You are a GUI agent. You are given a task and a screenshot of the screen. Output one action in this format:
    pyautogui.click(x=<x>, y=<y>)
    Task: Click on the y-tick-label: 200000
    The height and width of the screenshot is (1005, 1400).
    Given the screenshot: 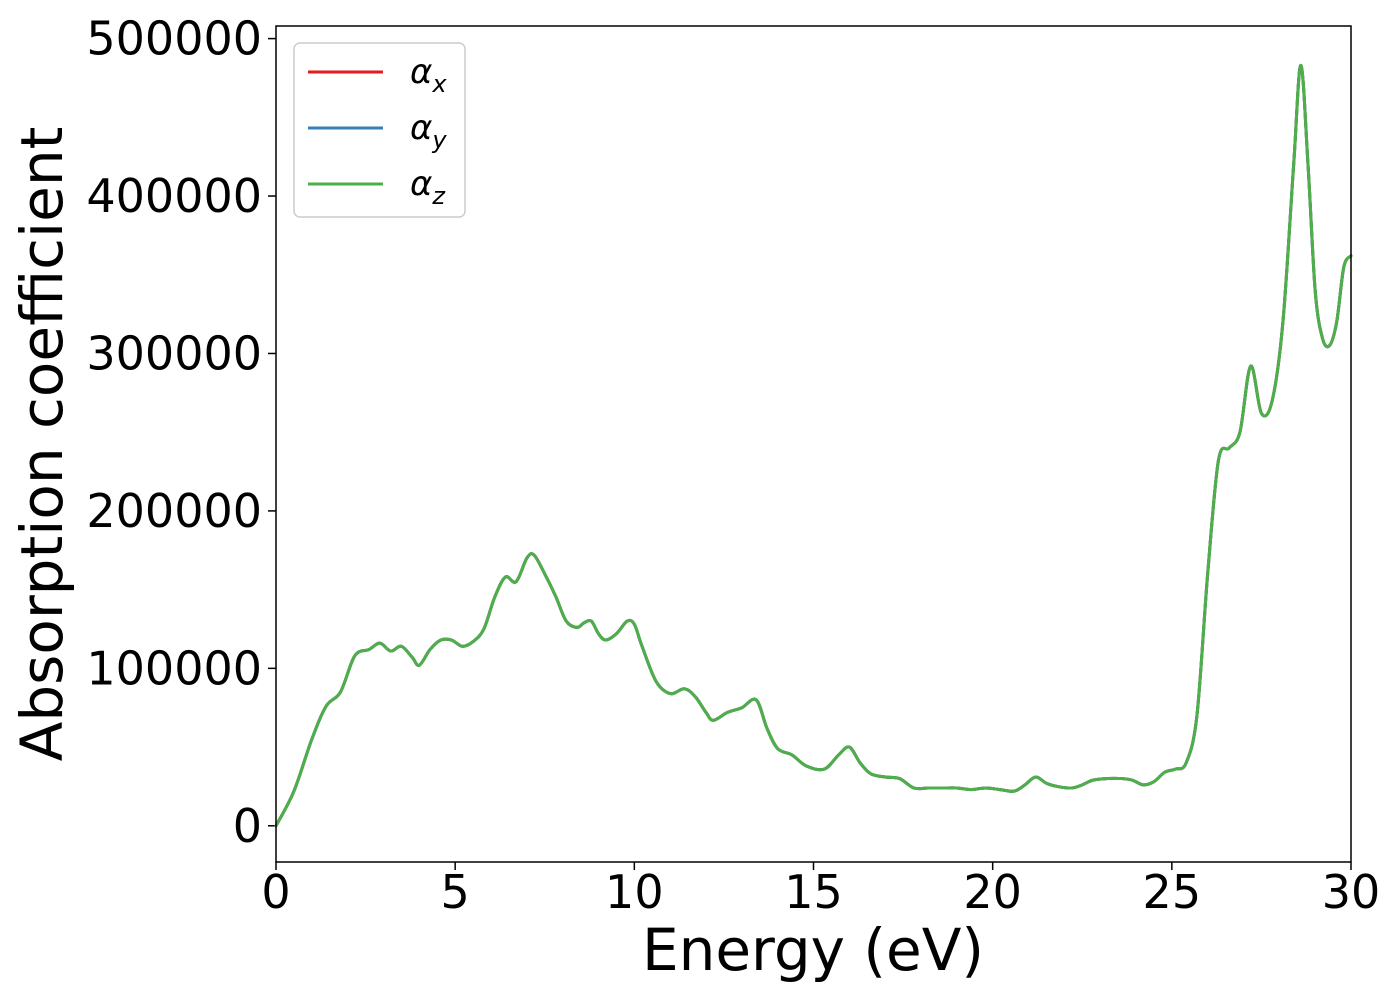 What is the action you would take?
    pyautogui.click(x=174, y=511)
    